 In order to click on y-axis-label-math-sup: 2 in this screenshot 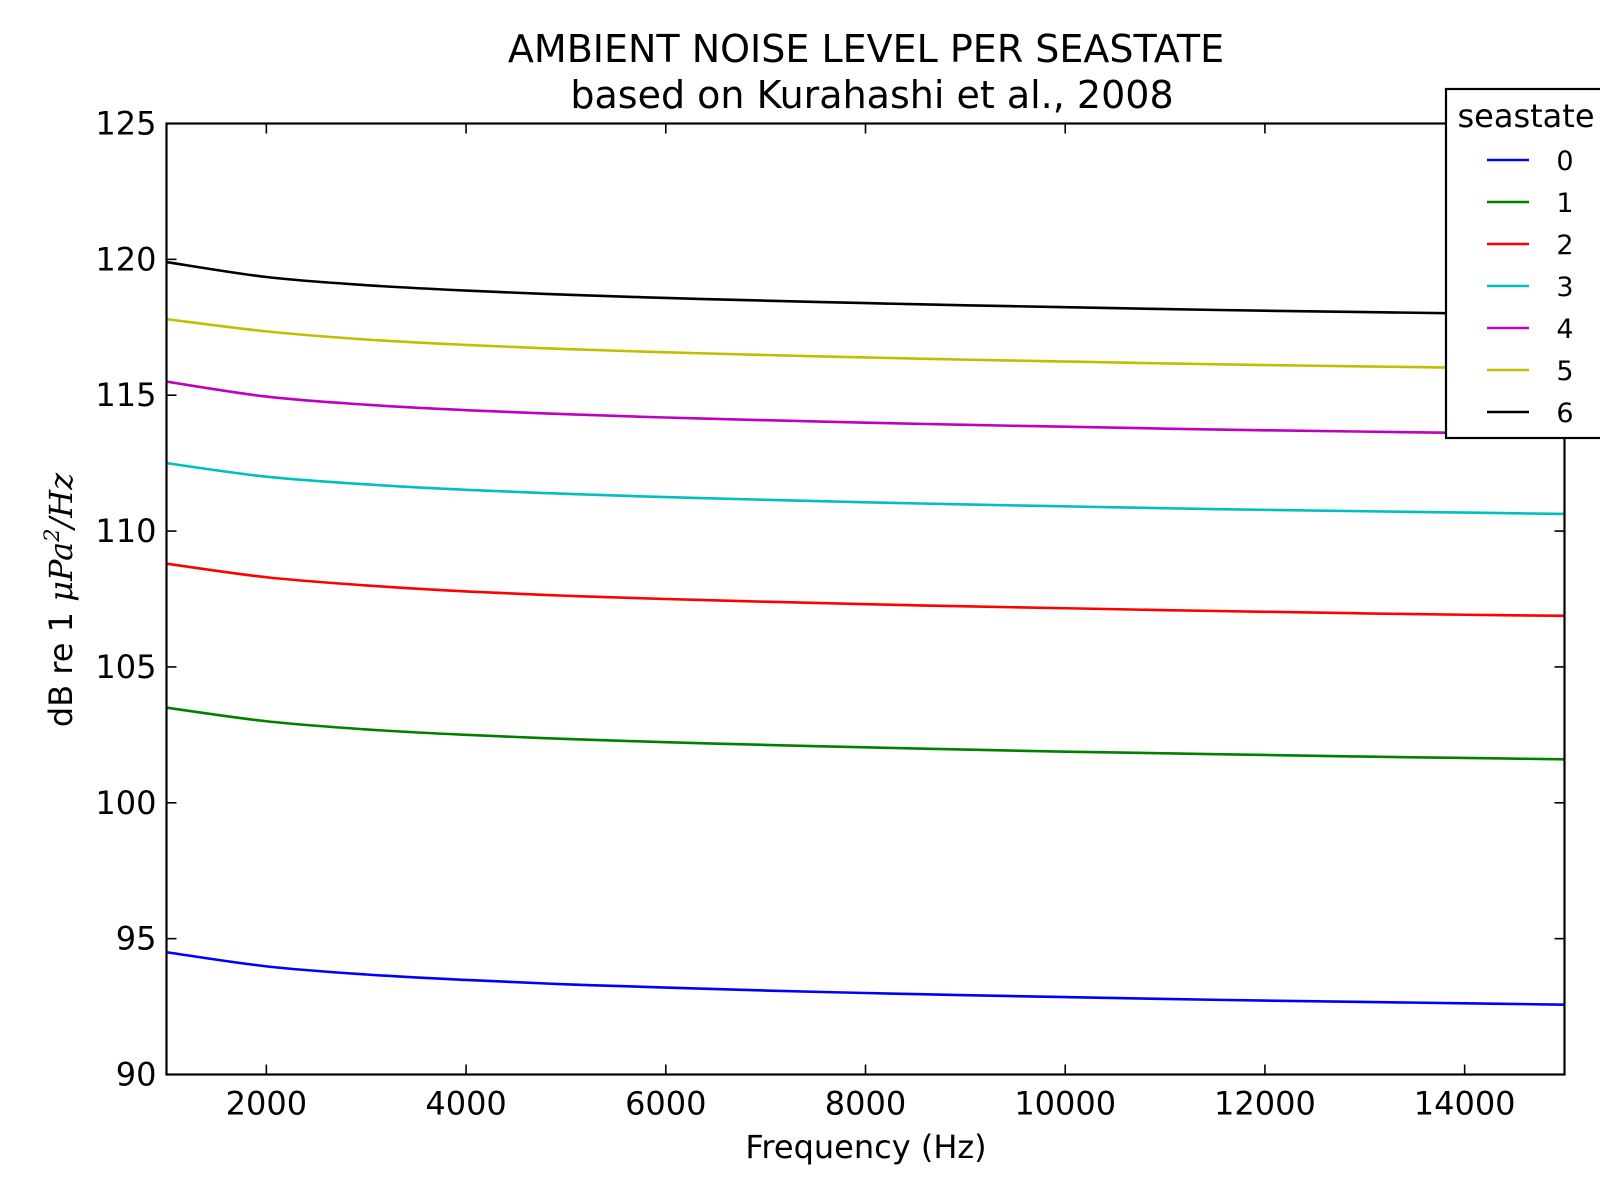, I will do `click(52, 535)`.